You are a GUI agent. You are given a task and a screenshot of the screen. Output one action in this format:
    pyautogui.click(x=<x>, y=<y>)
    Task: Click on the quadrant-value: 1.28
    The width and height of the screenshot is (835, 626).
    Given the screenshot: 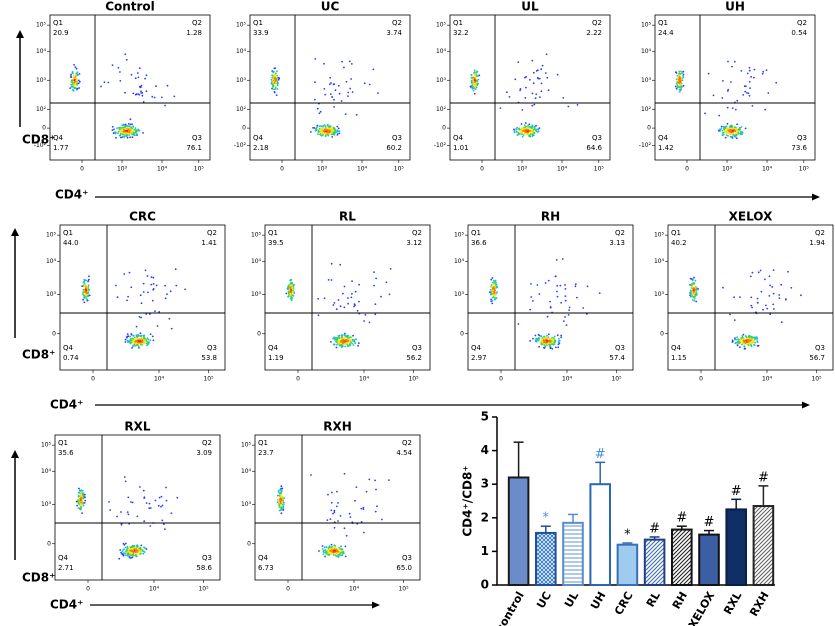 What is the action you would take?
    pyautogui.click(x=194, y=33)
    